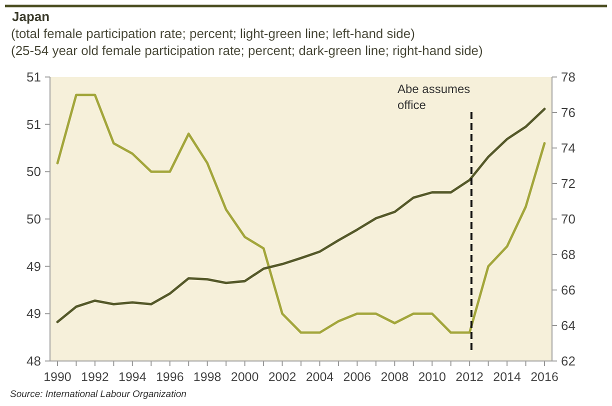 Image resolution: width=612 pixels, height=406 pixels. Describe the element at coordinates (568, 361) in the screenshot. I see `y2-tick-label: 62` at that location.